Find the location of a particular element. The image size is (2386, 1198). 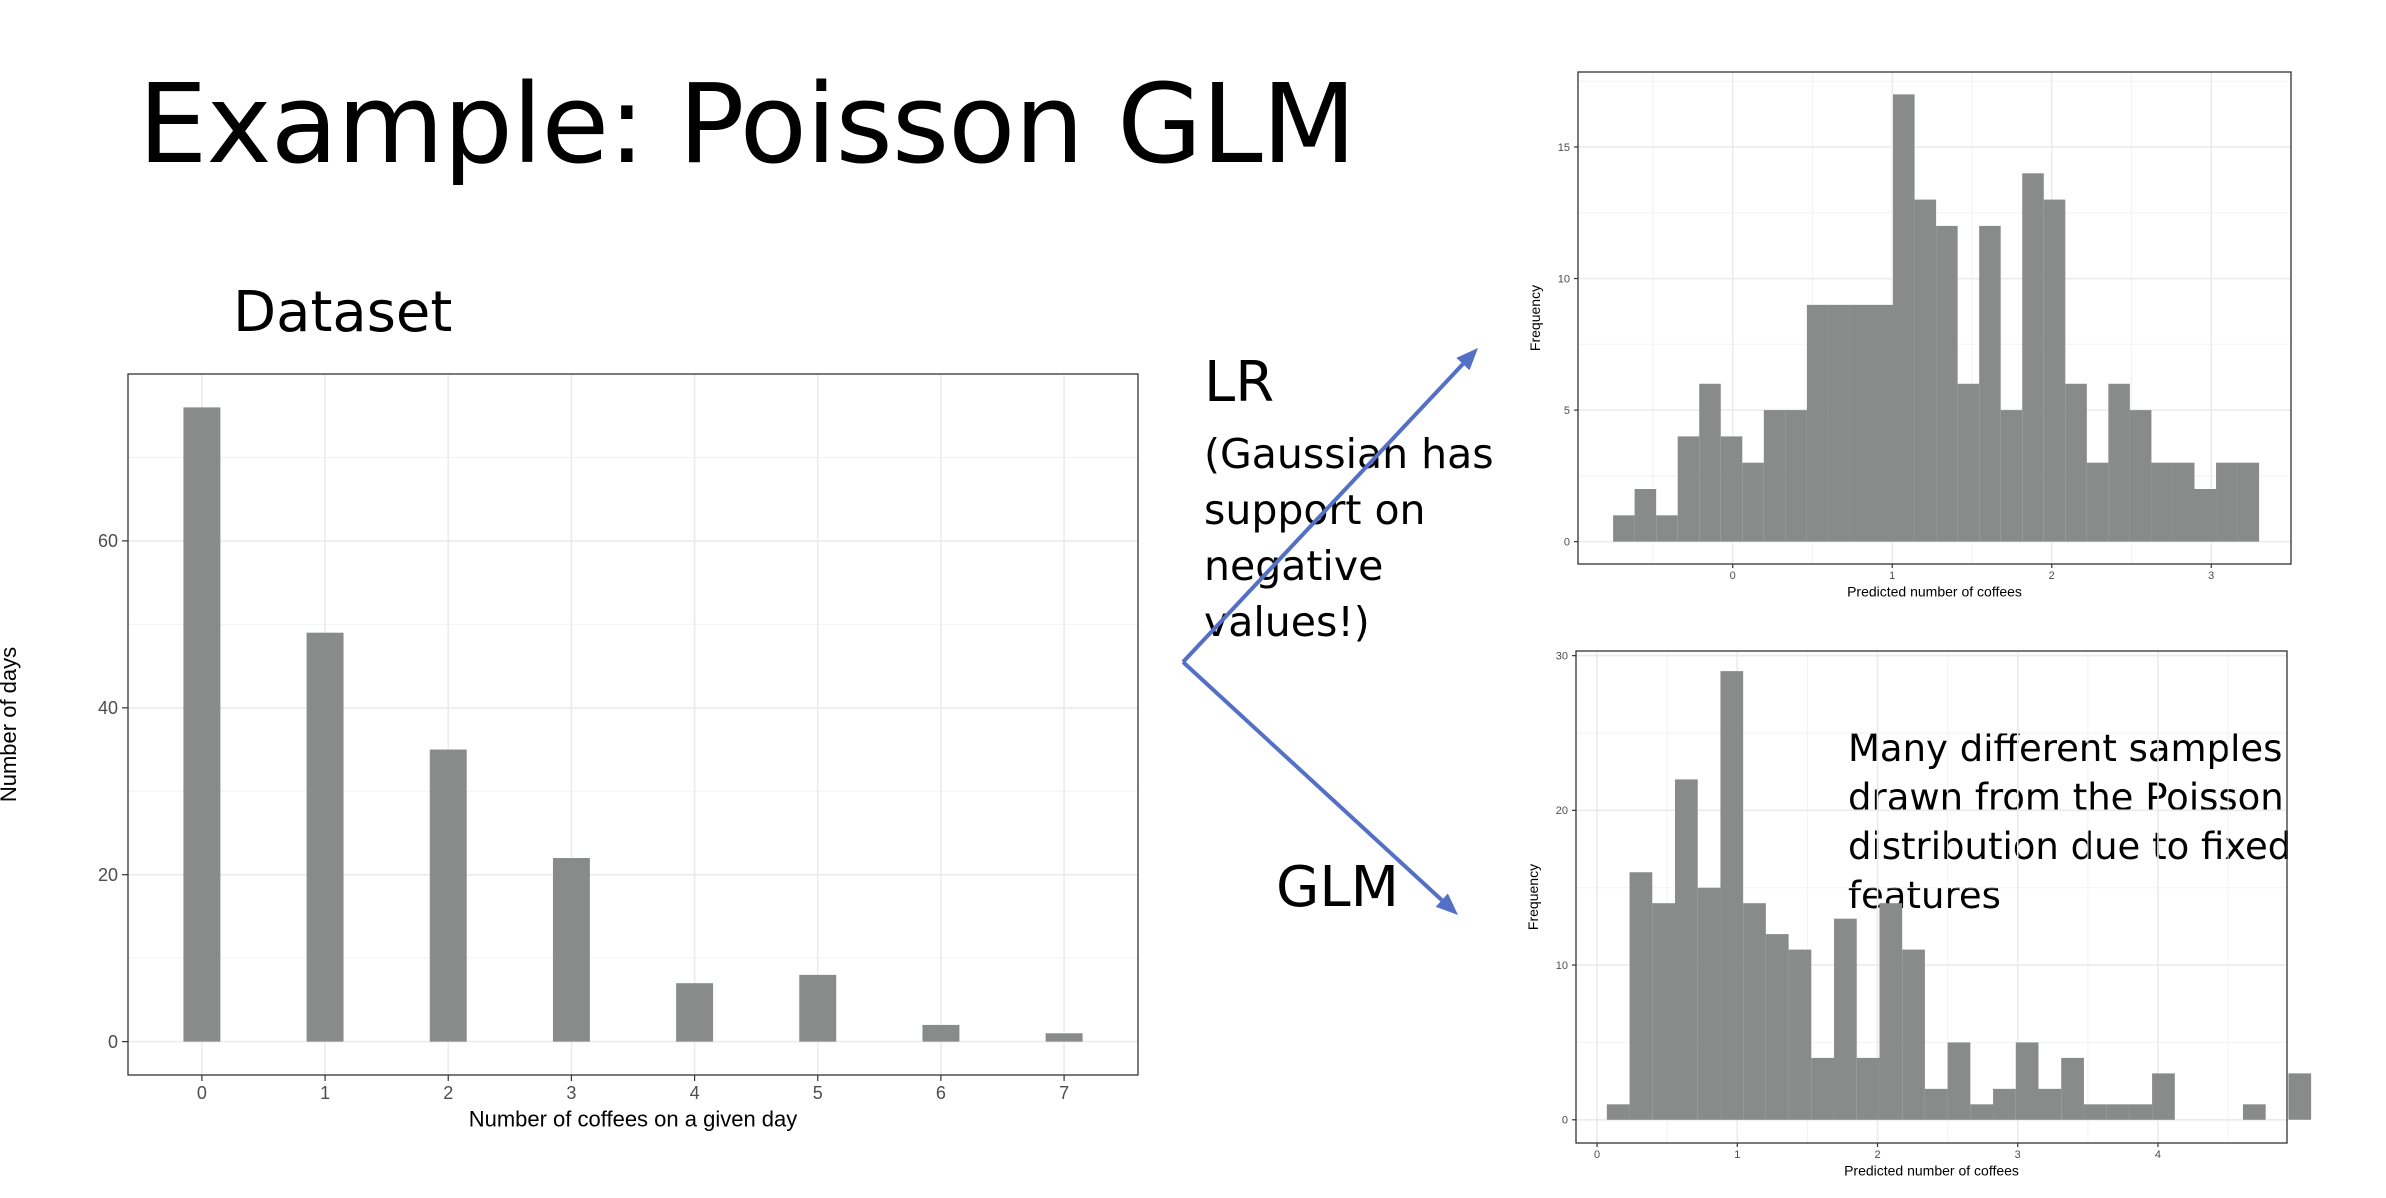

x-axis-title: Number of coffees on a given day is located at coordinates (633, 1119).